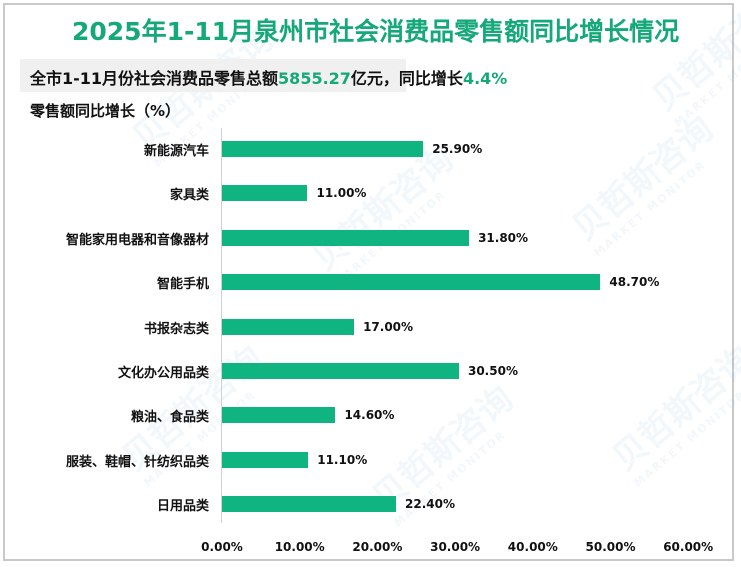 The image size is (741, 567). I want to click on x-tick-label: 30.00%, so click(455, 547).